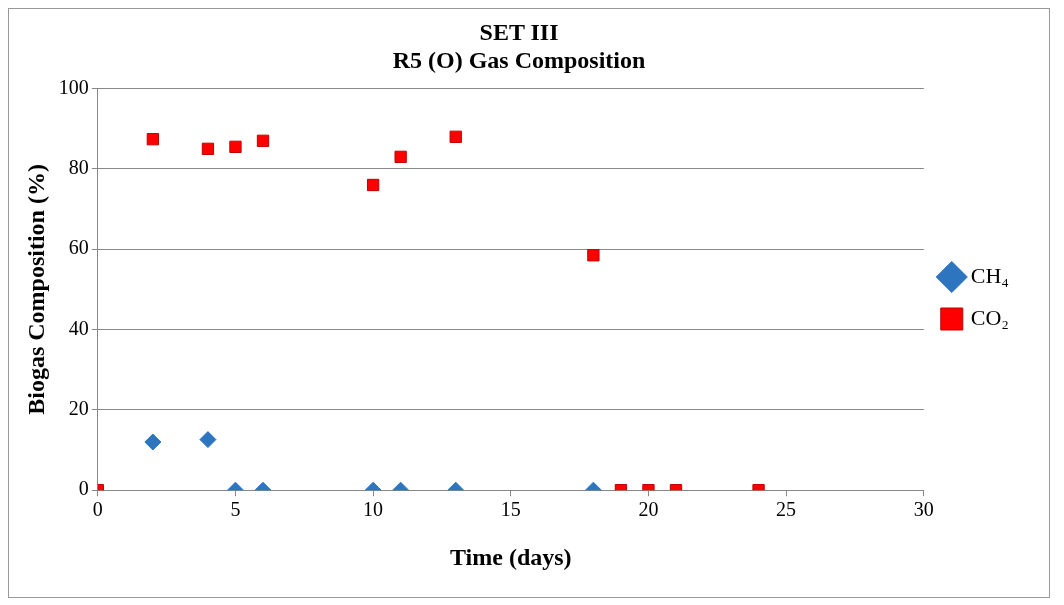 This screenshot has height=605, width=1064. I want to click on legend-label: CH₄, so click(989, 275).